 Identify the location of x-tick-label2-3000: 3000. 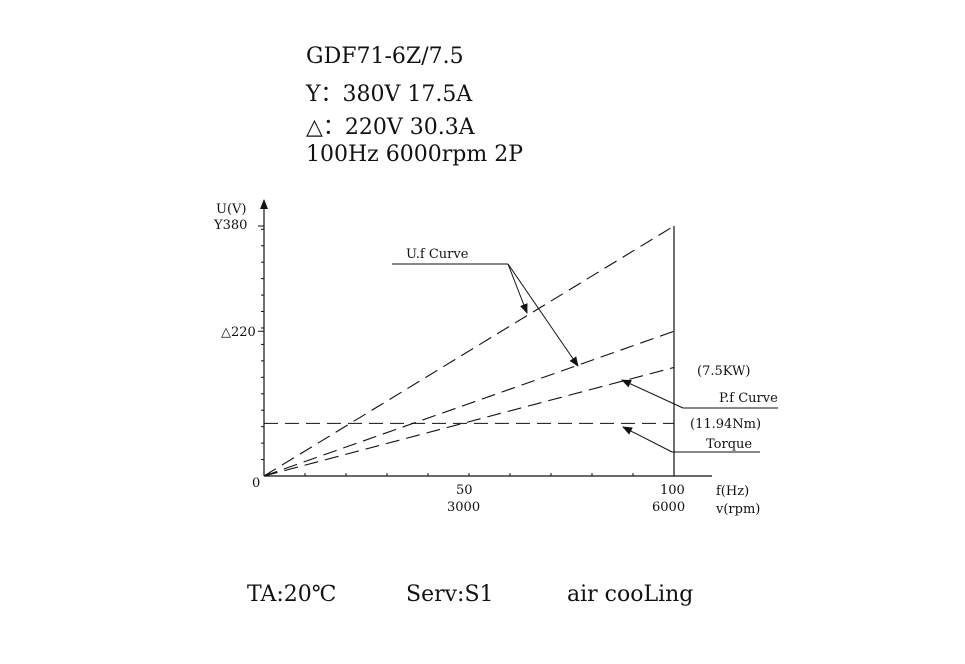
(463, 507).